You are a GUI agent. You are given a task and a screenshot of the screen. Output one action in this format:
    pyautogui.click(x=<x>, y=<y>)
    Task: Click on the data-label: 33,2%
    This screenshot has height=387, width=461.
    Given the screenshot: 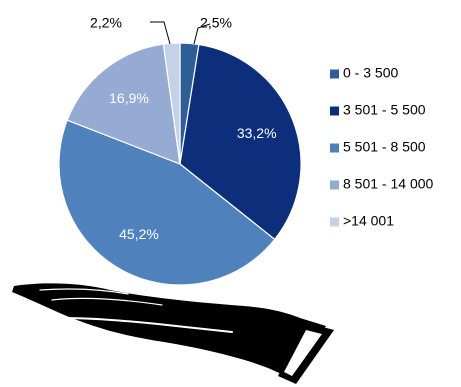 What is the action you would take?
    pyautogui.click(x=257, y=133)
    